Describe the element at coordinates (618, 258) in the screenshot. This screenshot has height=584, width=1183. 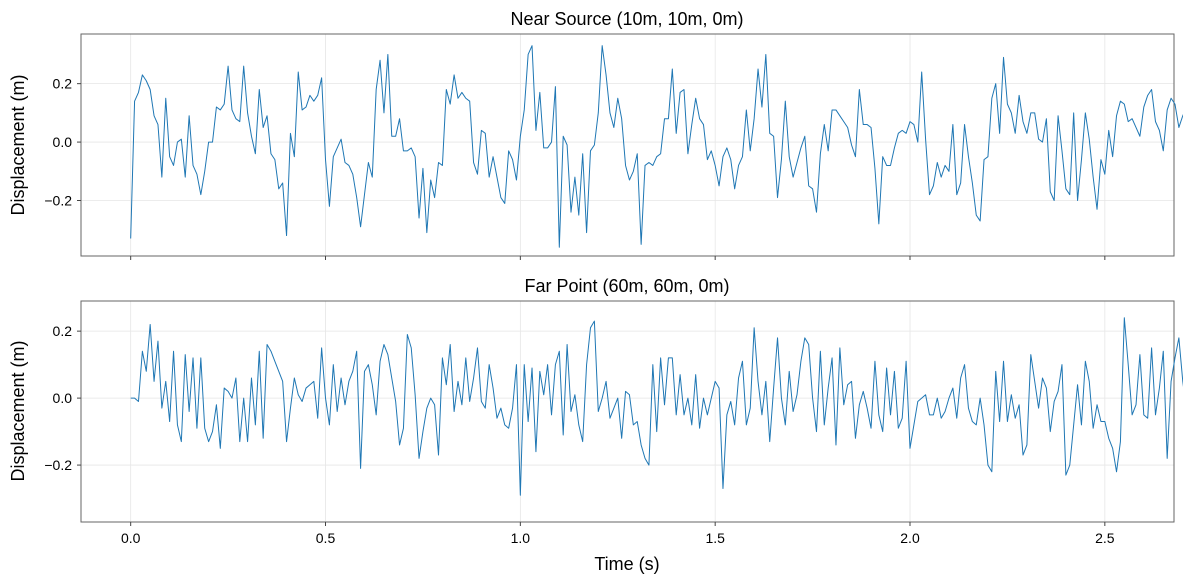
I see `x-ticks-near-source` at that location.